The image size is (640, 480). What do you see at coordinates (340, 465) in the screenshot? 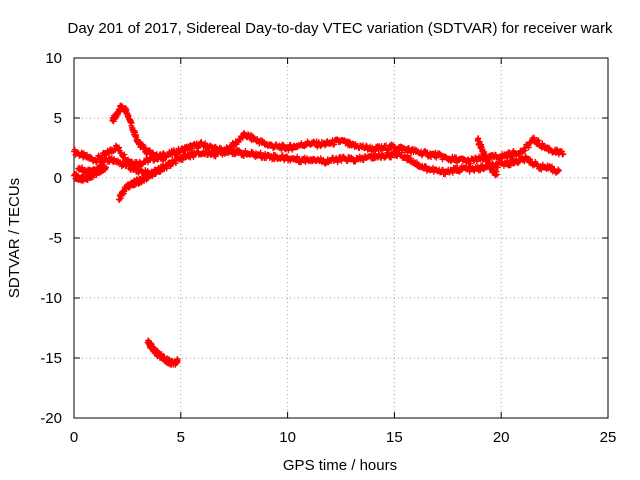
I see `x-axis-label: GPS time / hours` at bounding box center [340, 465].